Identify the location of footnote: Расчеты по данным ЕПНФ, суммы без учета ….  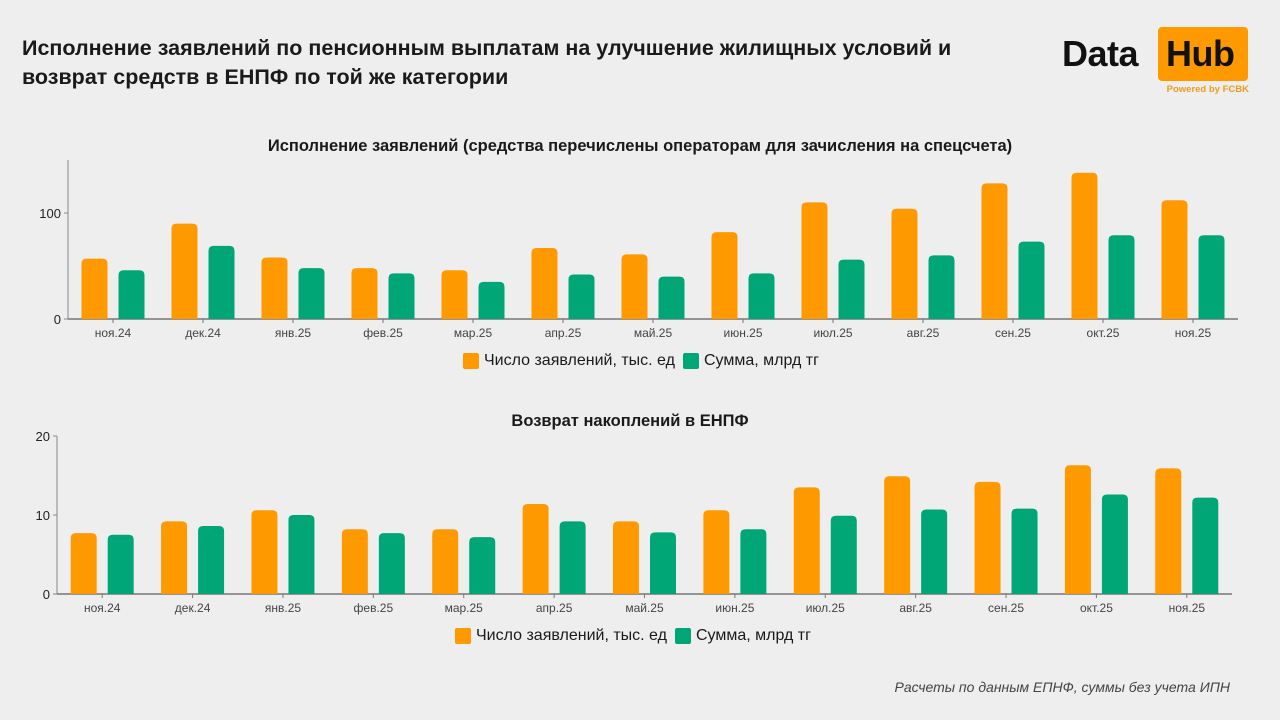
(1062, 687).